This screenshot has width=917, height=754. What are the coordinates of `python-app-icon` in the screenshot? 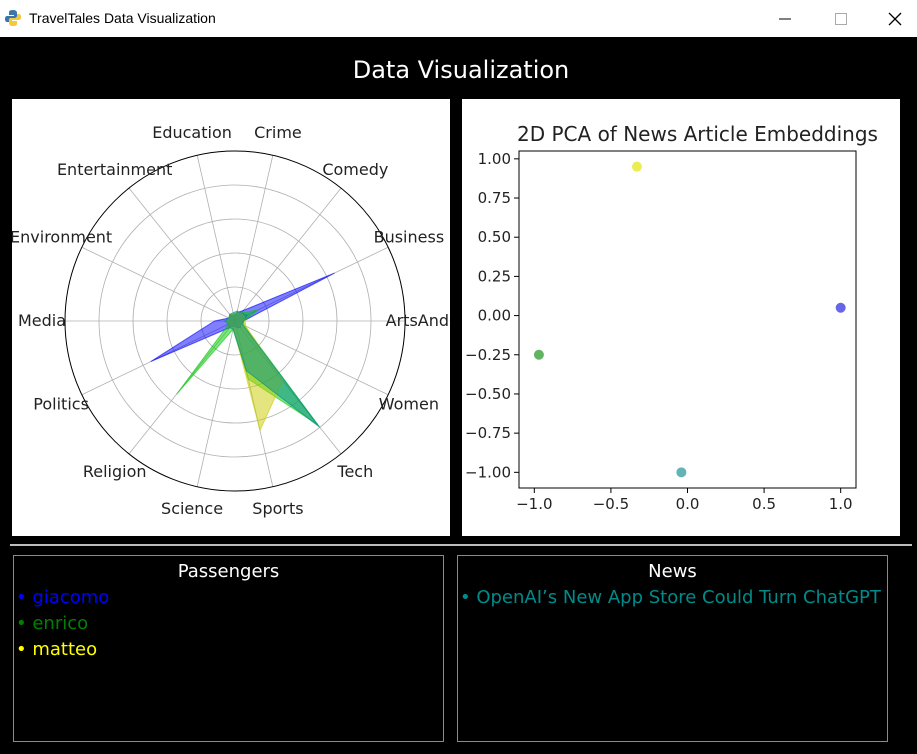 It's located at (13, 18).